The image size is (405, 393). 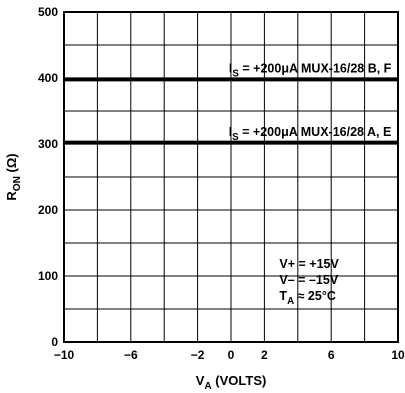 I want to click on condition-line-0: V+ = +15V, so click(x=309, y=264).